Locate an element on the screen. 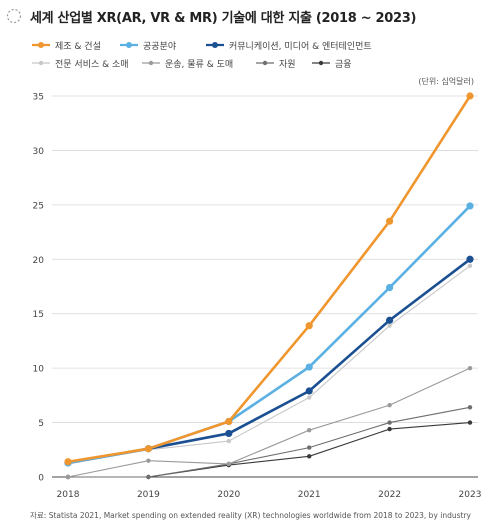  legend-item: 제조 & 건설 is located at coordinates (76, 45).